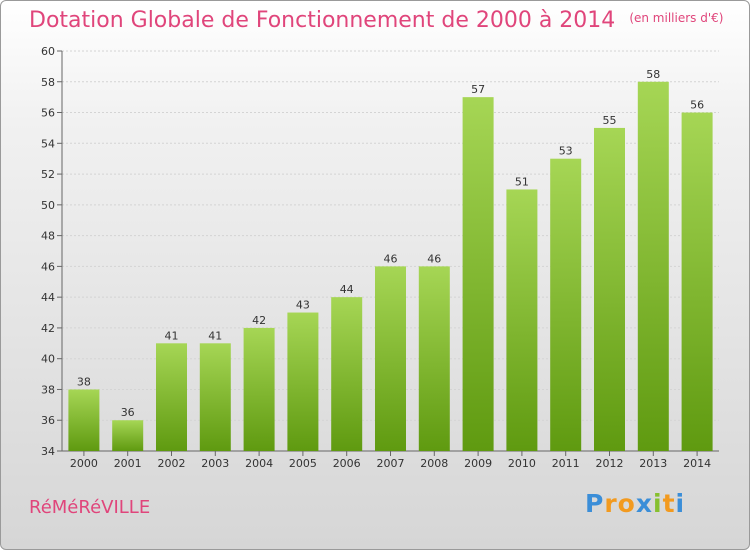  Describe the element at coordinates (303, 463) in the screenshot. I see `x-tick-label-2005: 2005` at that location.